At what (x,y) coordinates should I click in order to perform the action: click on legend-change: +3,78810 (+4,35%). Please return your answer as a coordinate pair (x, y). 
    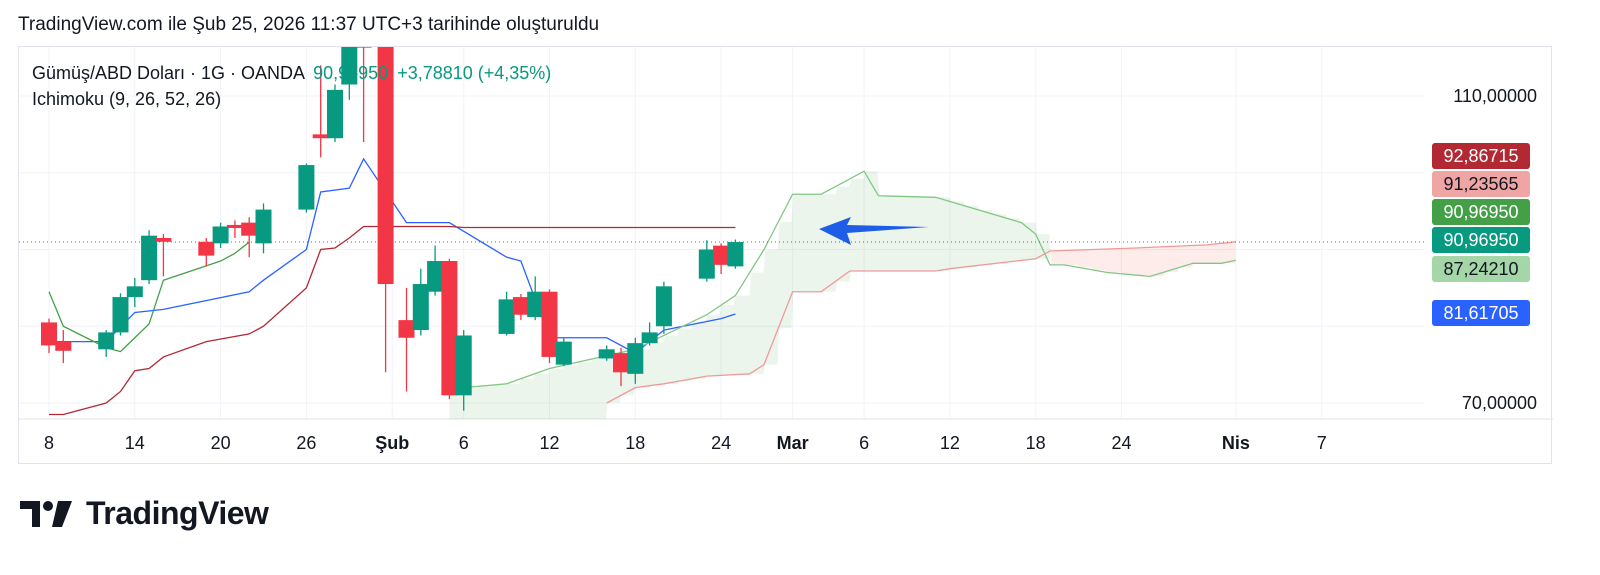
    Looking at the image, I should click on (474, 73).